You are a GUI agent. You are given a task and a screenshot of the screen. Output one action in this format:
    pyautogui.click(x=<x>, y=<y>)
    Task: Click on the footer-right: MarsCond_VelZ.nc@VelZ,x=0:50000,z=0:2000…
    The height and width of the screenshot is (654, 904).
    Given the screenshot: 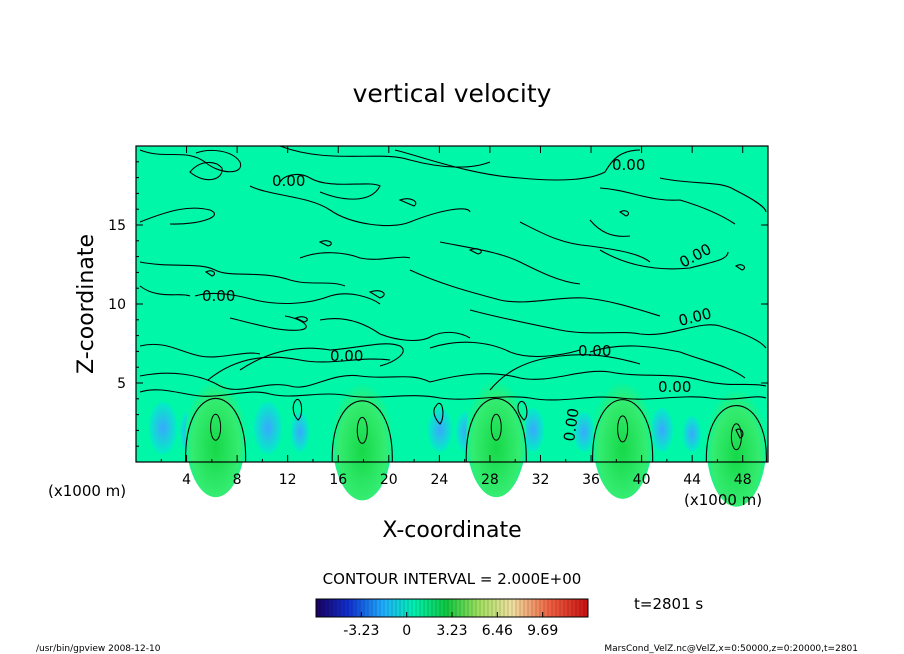 What is the action you would take?
    pyautogui.click(x=731, y=649)
    